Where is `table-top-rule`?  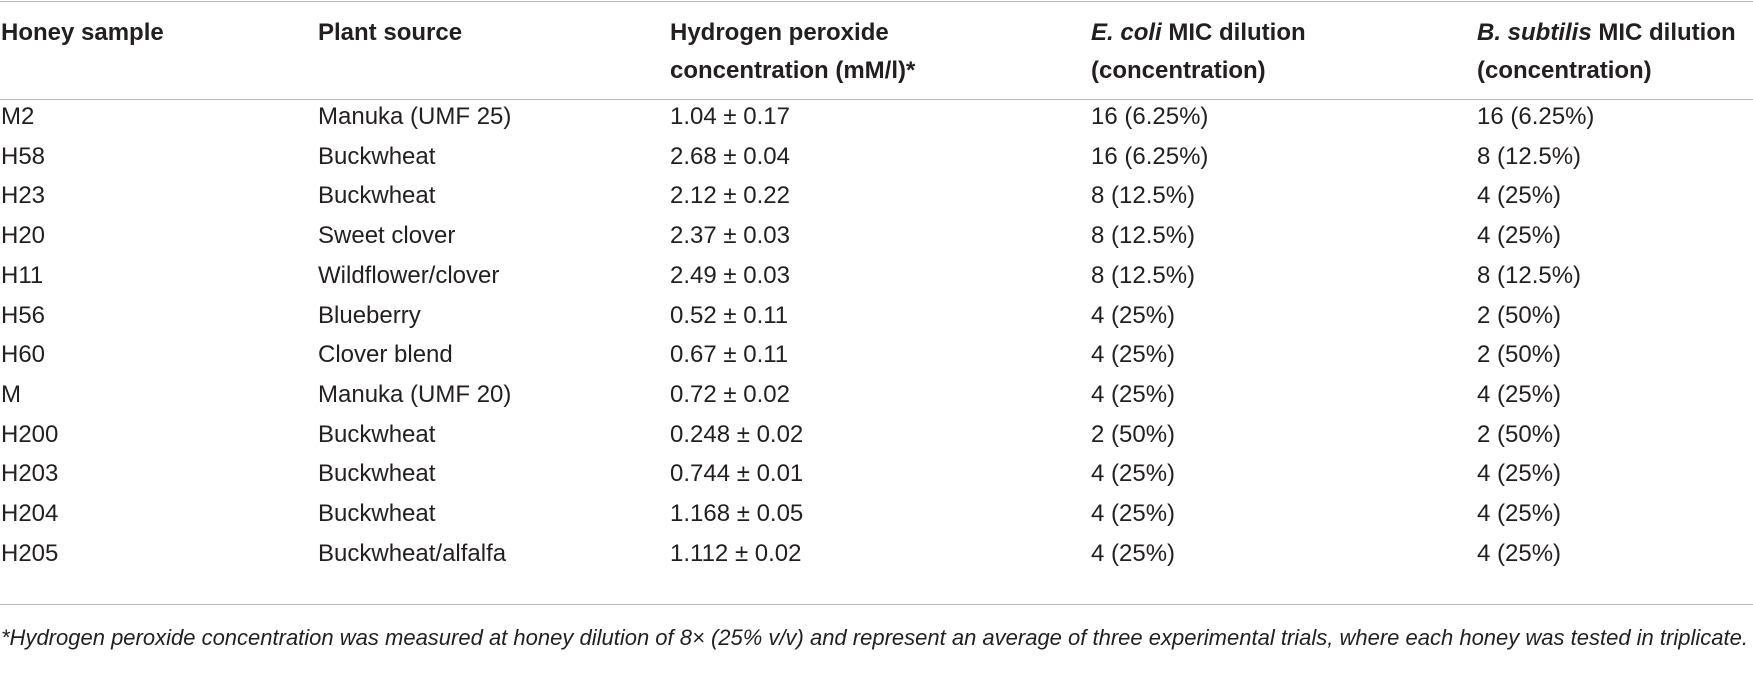 table-top-rule is located at coordinates (876, 1).